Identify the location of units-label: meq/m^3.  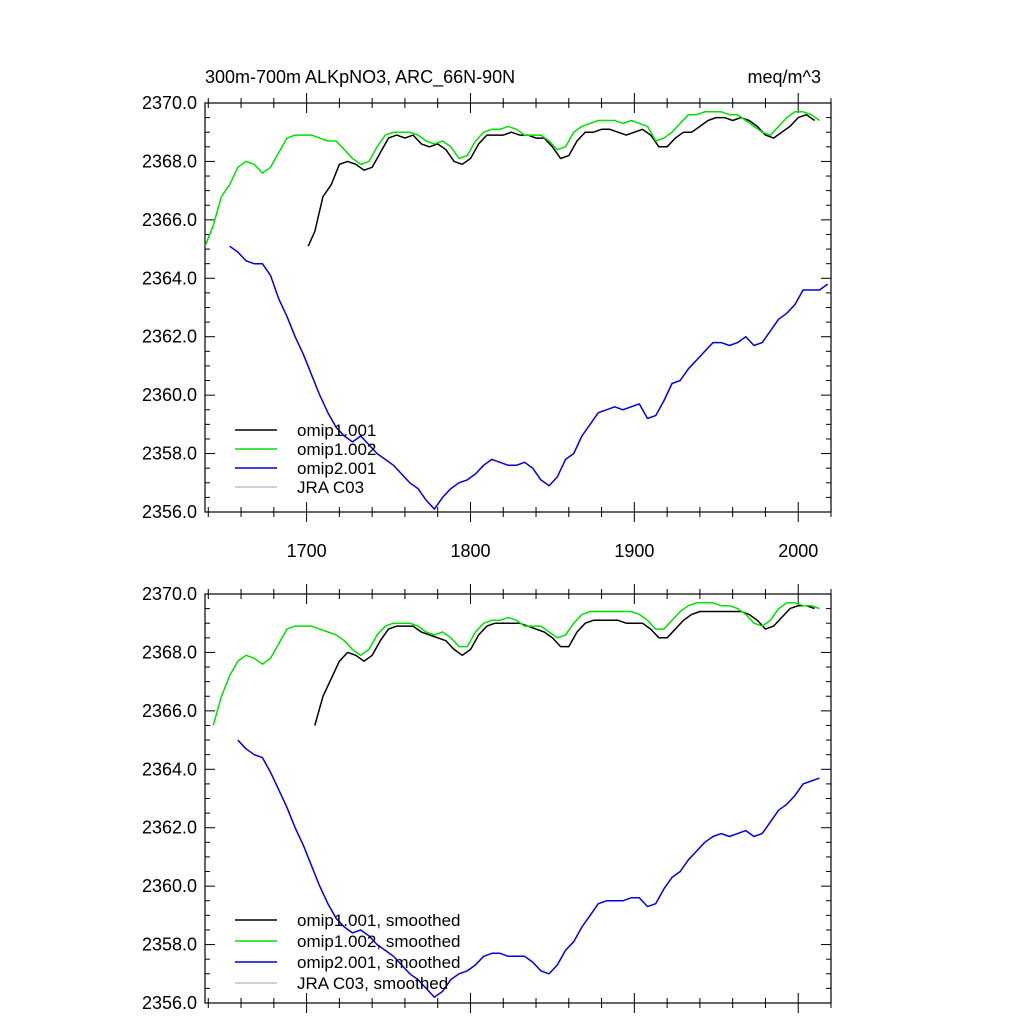
(784, 77).